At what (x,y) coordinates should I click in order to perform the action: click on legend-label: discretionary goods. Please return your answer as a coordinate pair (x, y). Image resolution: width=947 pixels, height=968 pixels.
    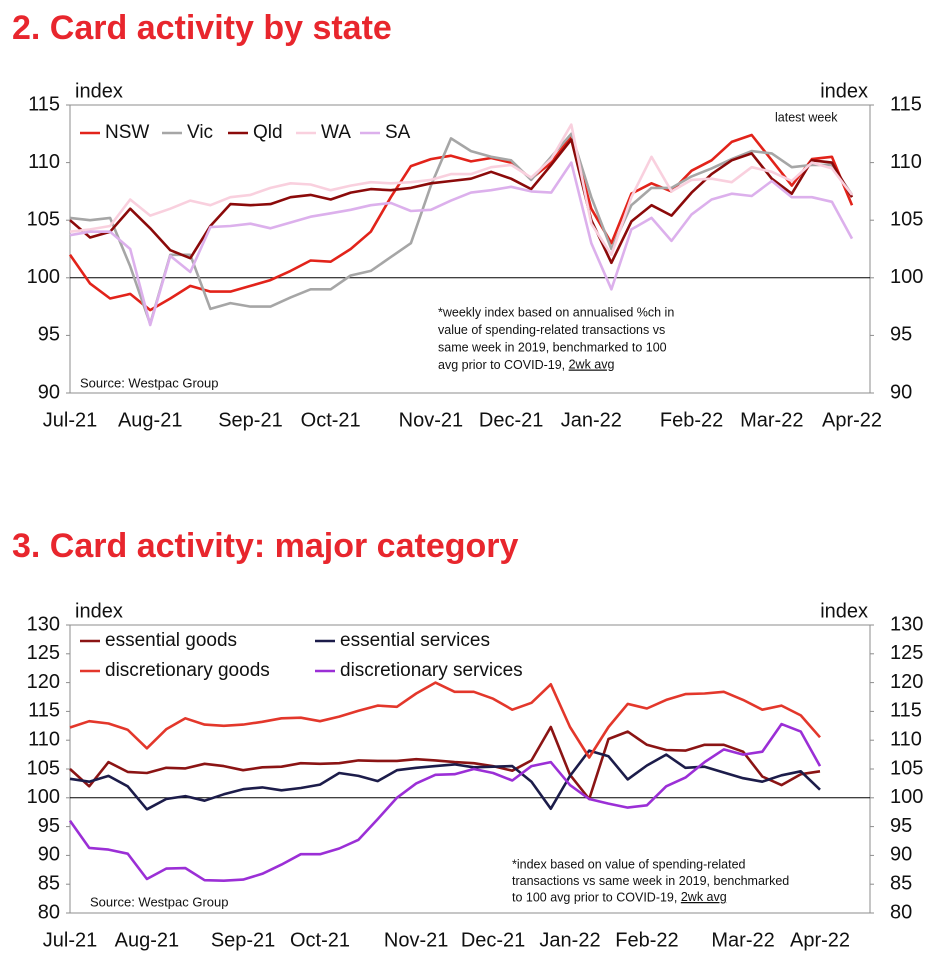
    Looking at the image, I should click on (187, 670).